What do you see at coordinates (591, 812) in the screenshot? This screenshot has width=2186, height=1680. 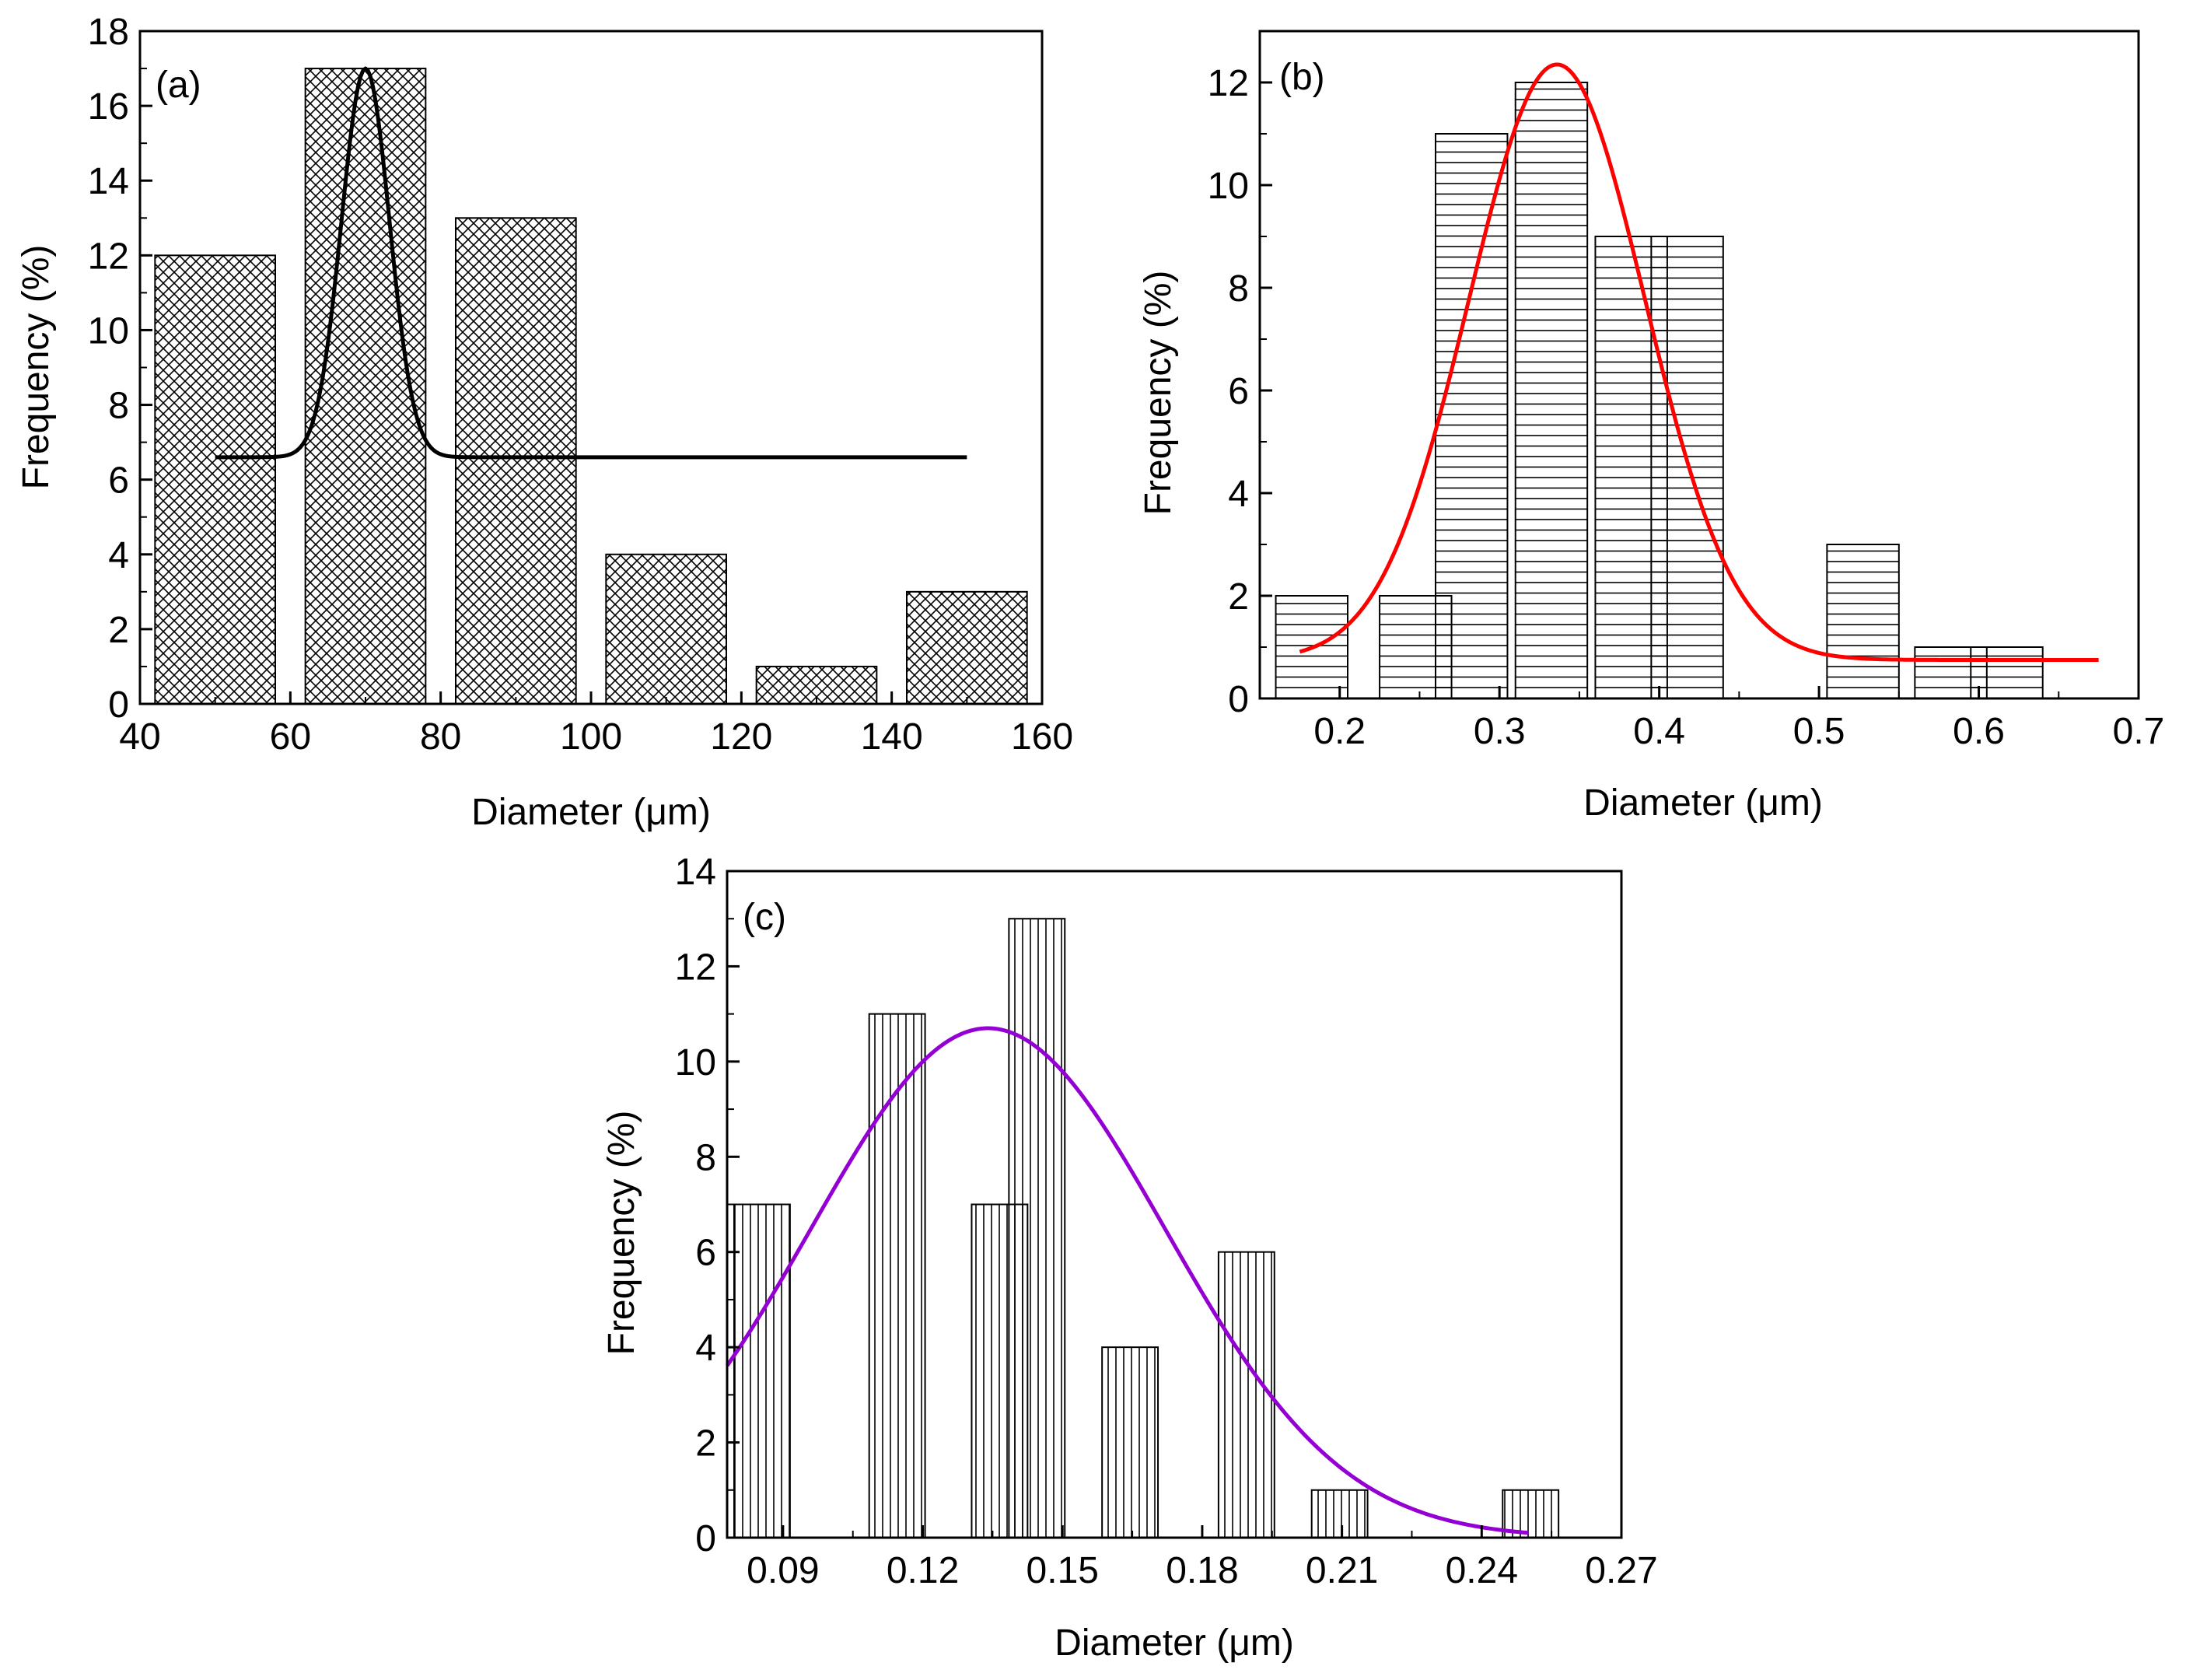 I see `panel-a-x-axis-title: Diameter (μm)` at bounding box center [591, 812].